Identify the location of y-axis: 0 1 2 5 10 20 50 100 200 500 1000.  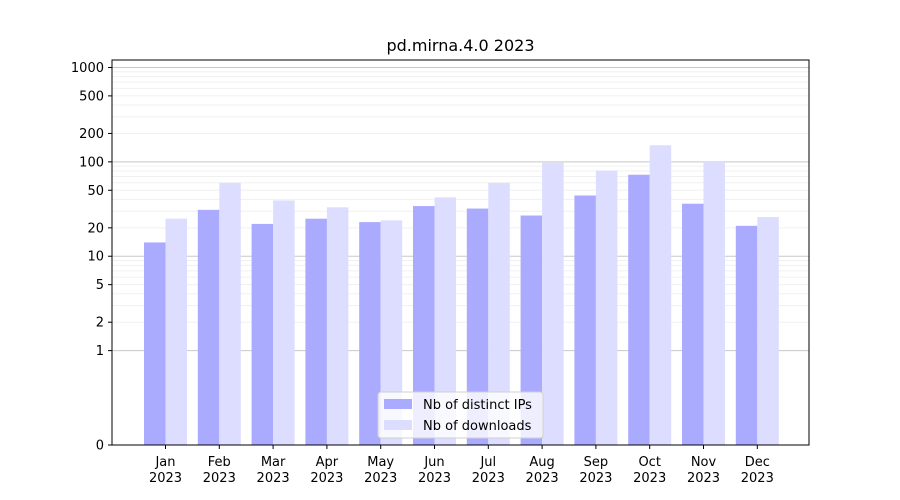
(91, 257).